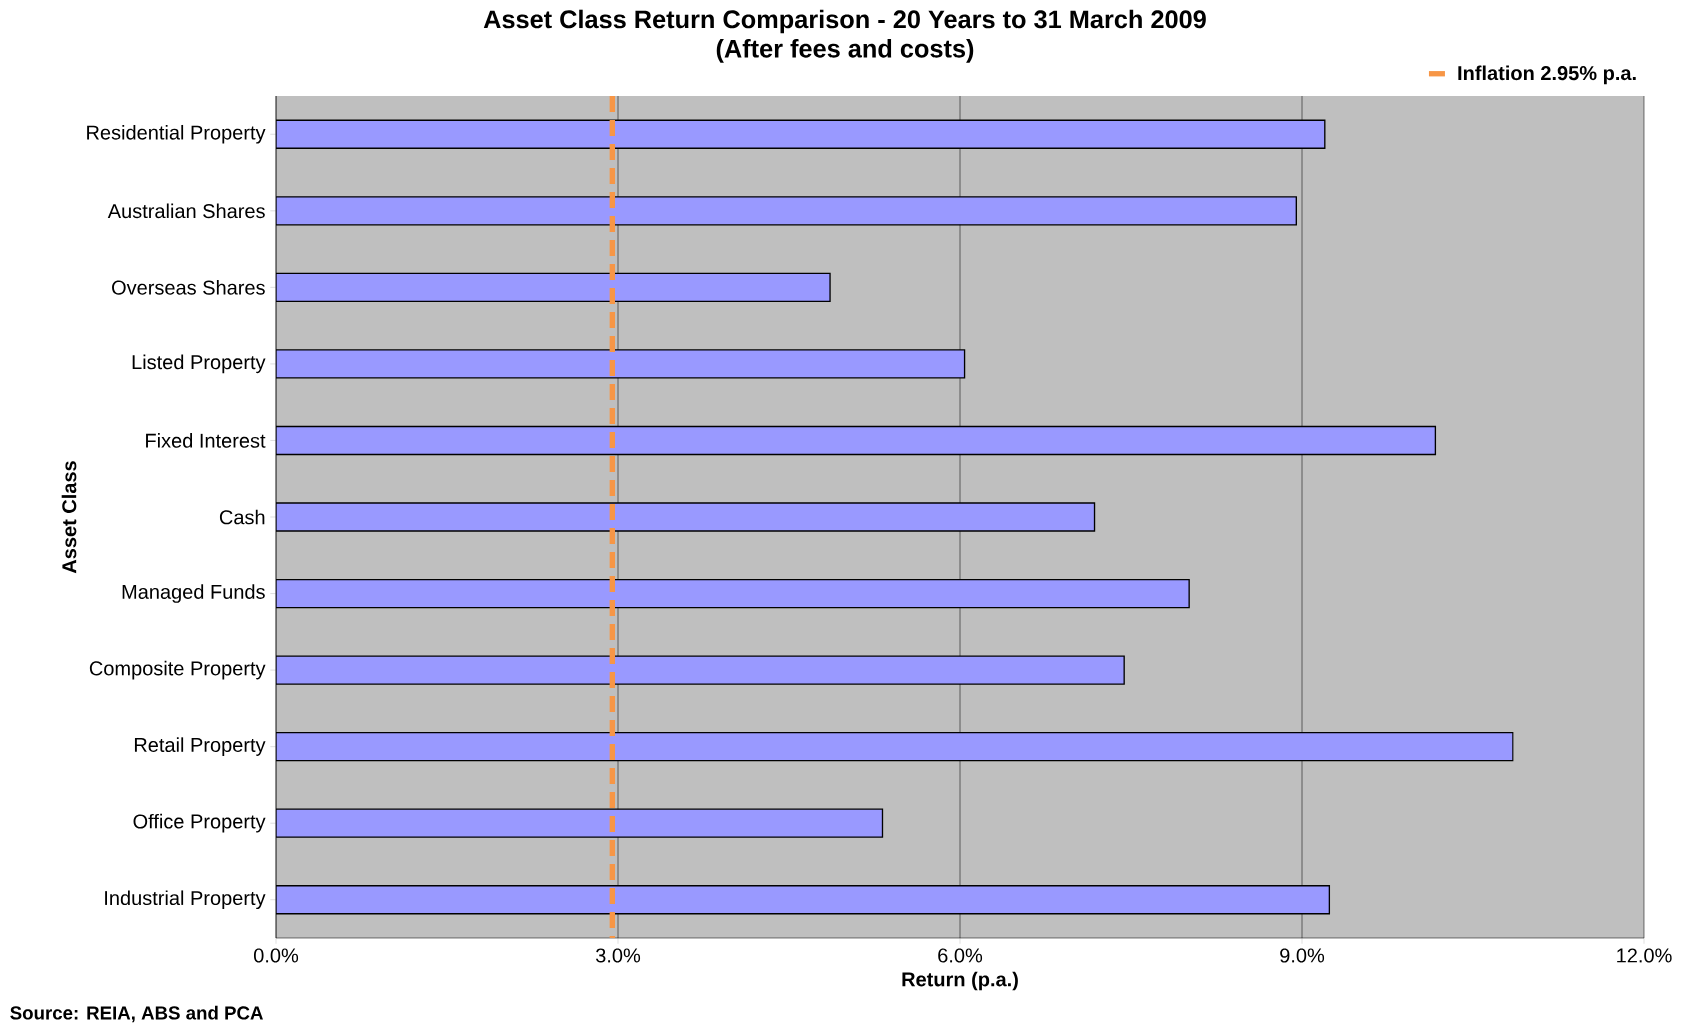  What do you see at coordinates (845, 51) in the screenshot?
I see `chart-subtitle: (After fees and costs)` at bounding box center [845, 51].